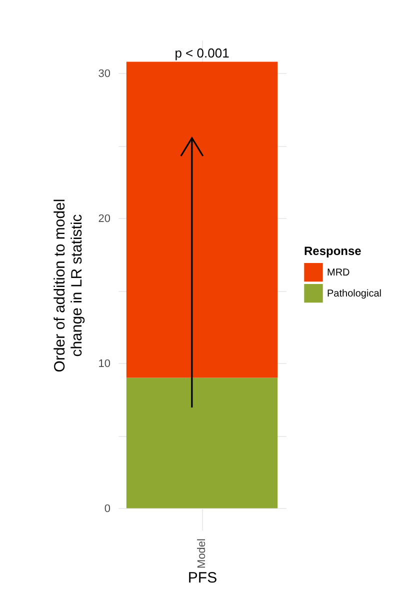 The image size is (418, 597). Describe the element at coordinates (104, 74) in the screenshot. I see `y-tick-label: 30` at that location.